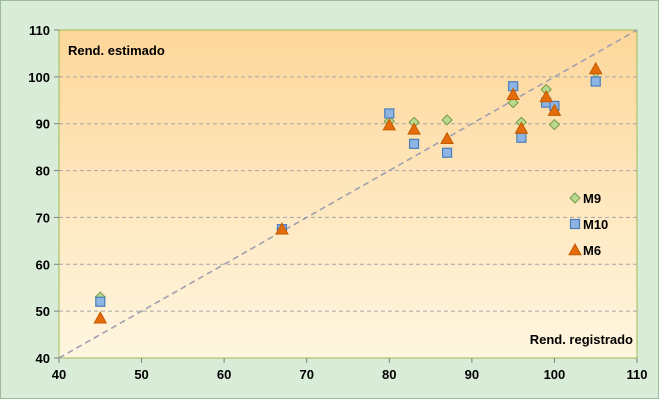 This screenshot has height=404, width=659. Describe the element at coordinates (472, 374) in the screenshot. I see `x-tick-label: 90` at that location.